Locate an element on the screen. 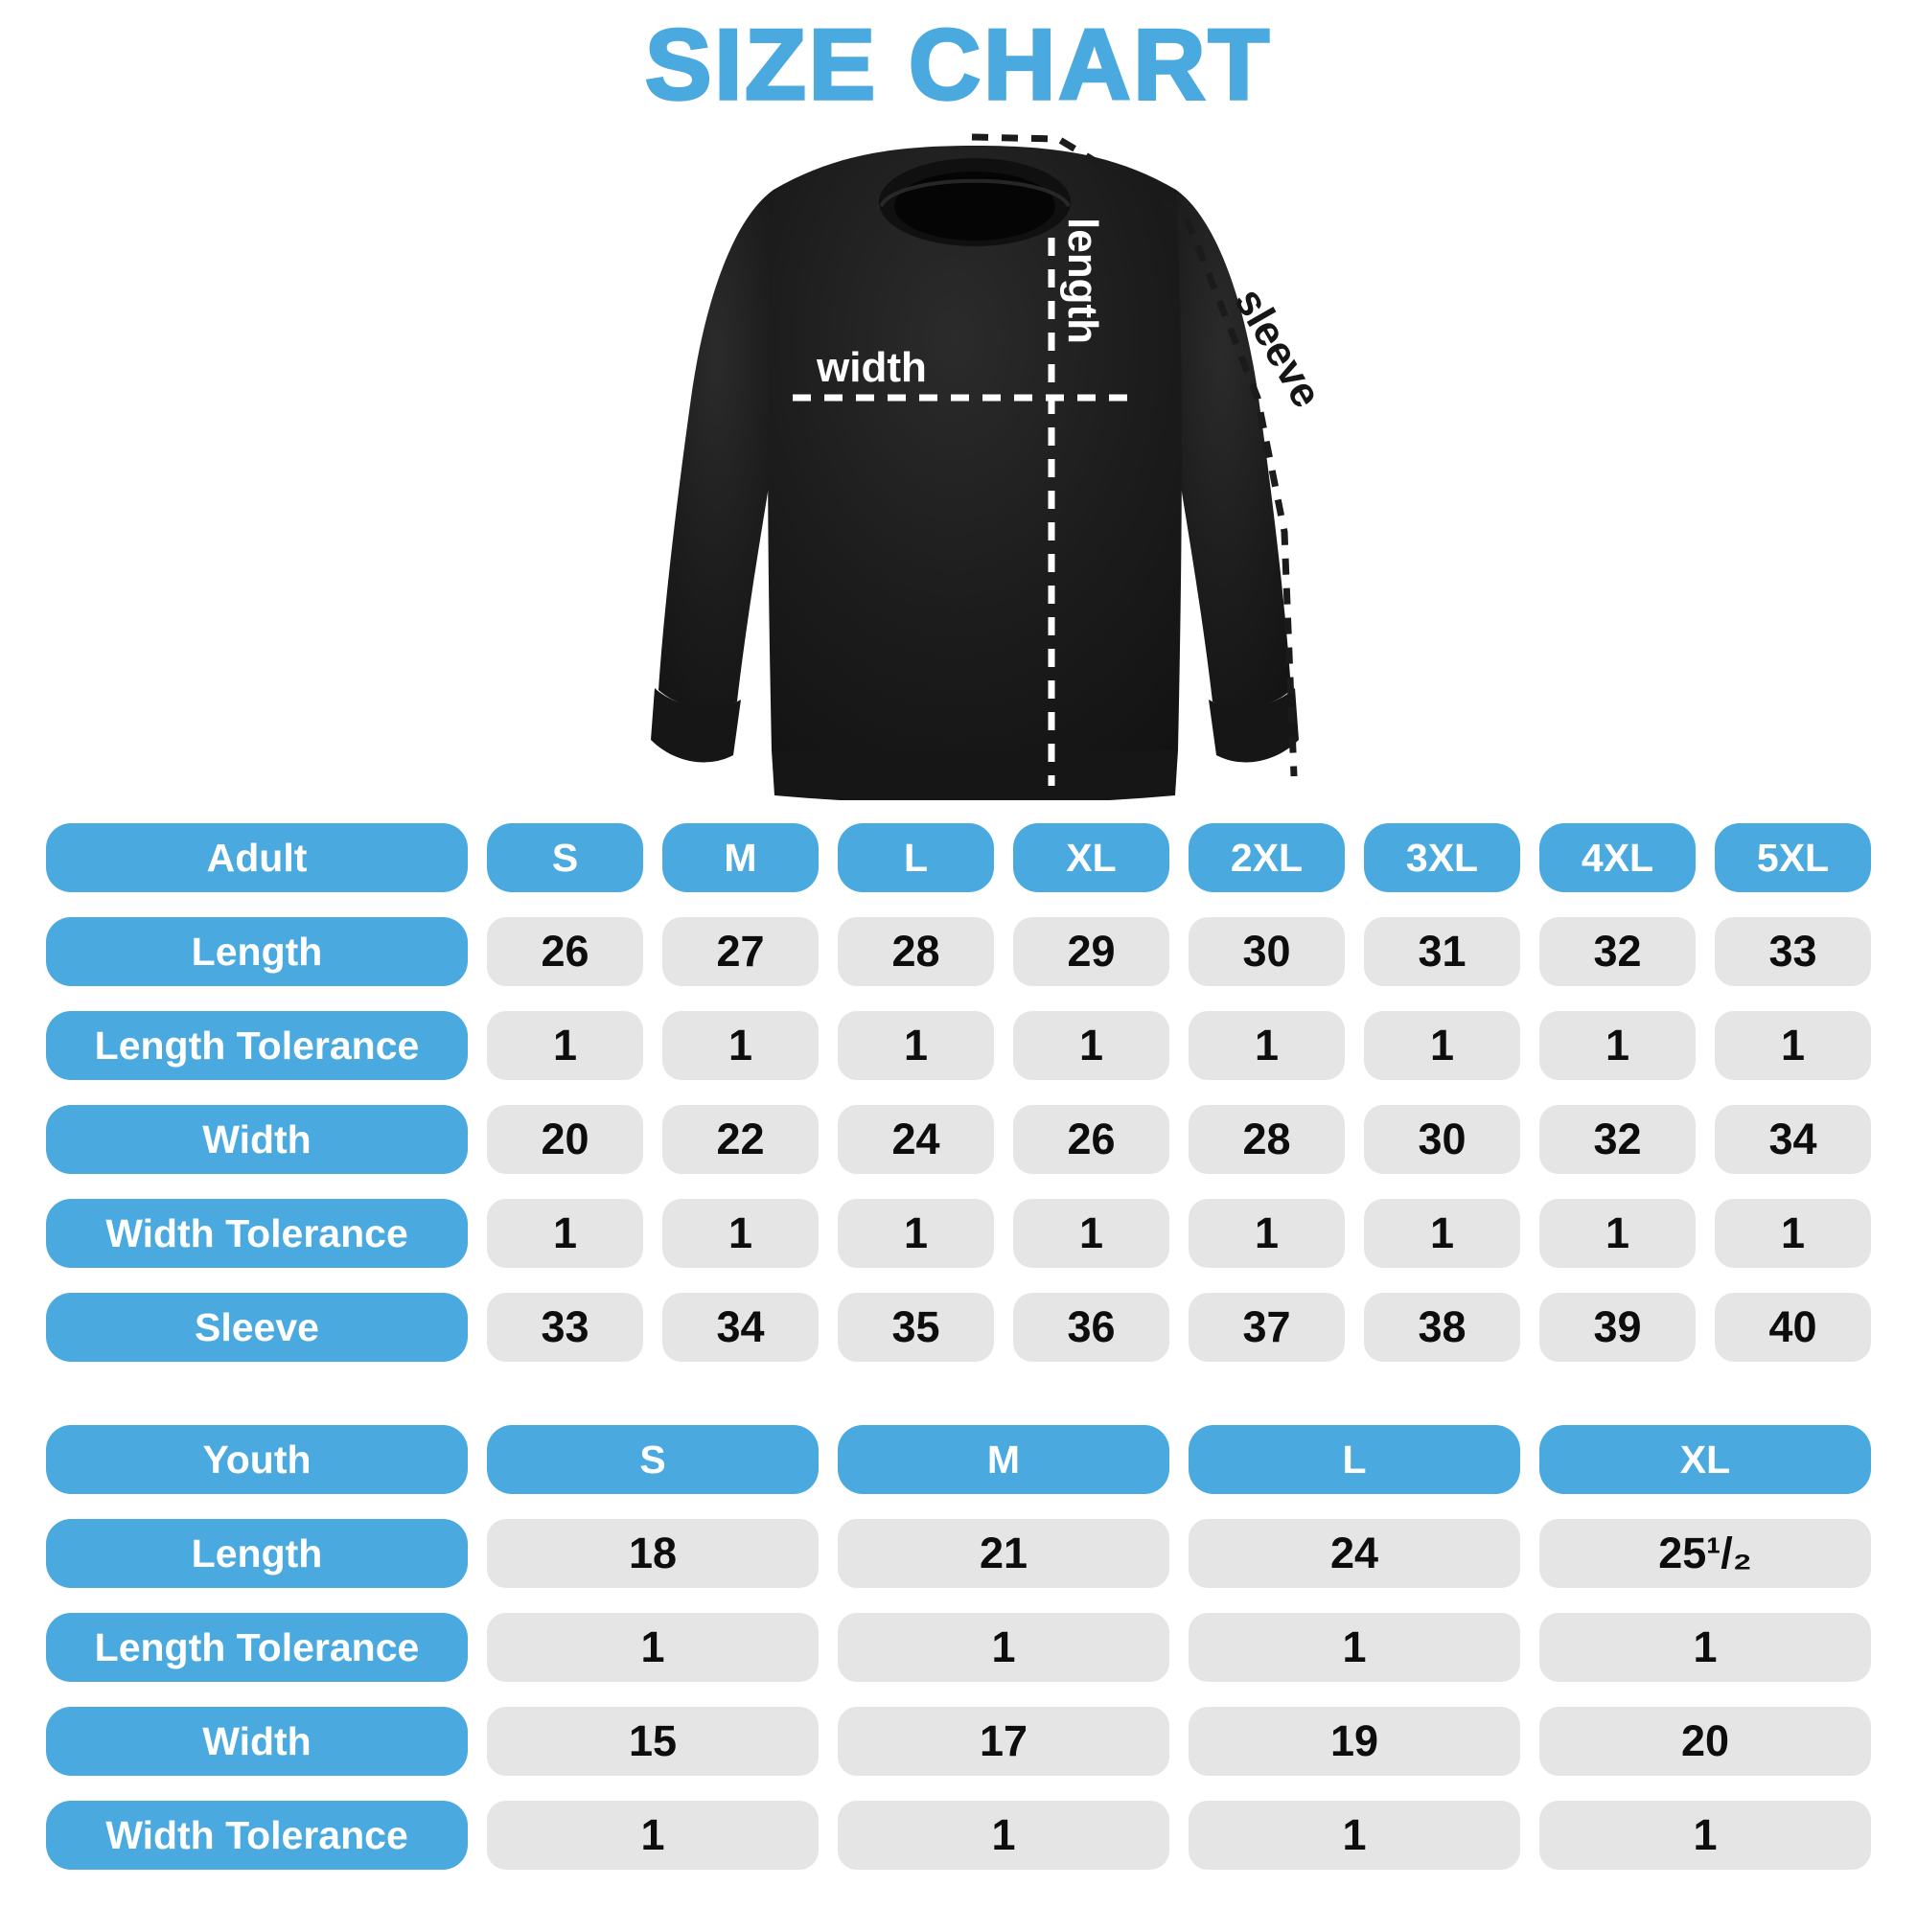 This screenshot has height=1932, width=1917. value-cell: 40 is located at coordinates (1793, 1327).